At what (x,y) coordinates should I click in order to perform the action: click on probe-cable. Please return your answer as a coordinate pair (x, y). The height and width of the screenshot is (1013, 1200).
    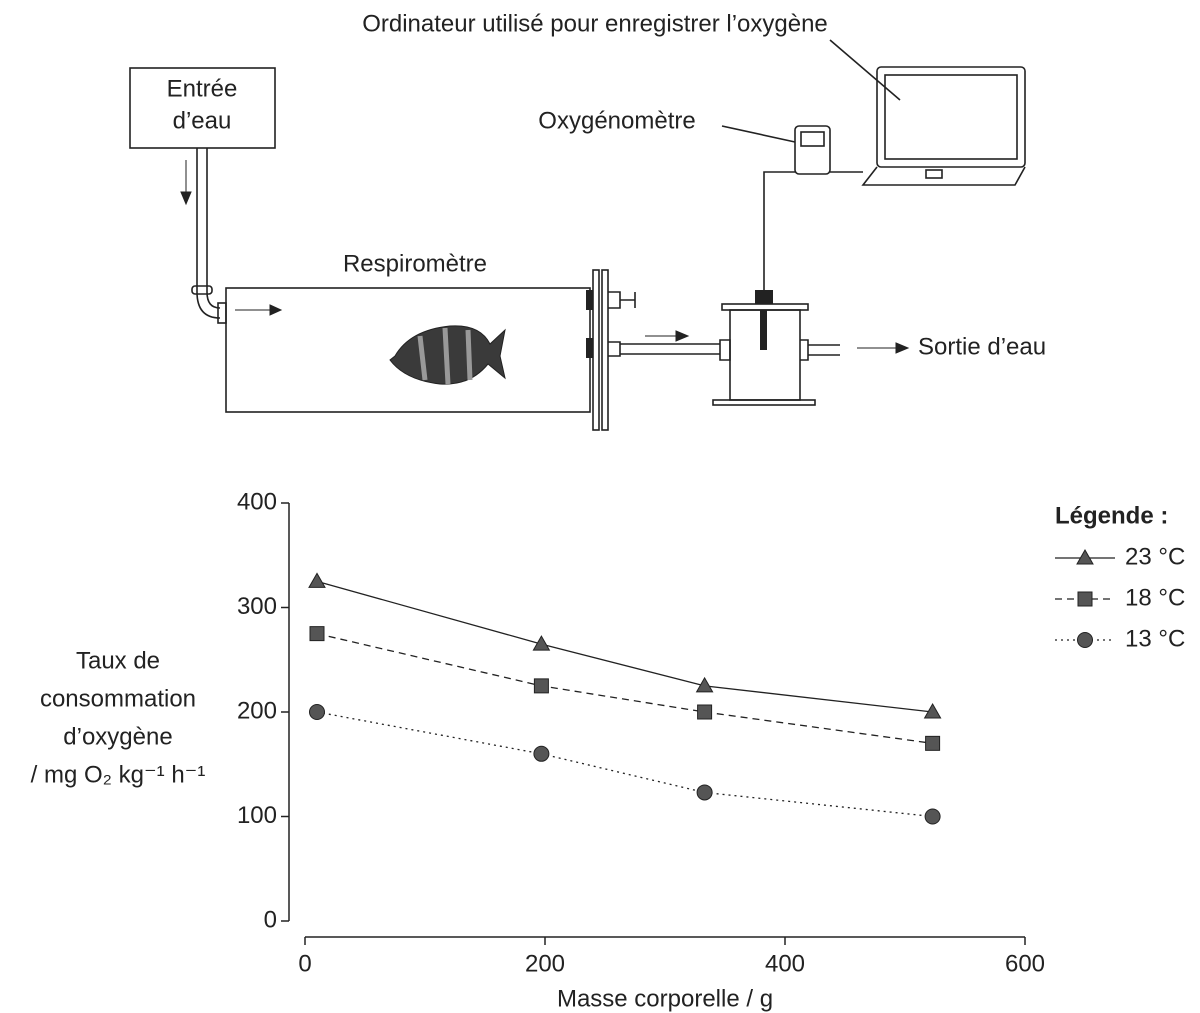
    Looking at the image, I should click on (813, 230).